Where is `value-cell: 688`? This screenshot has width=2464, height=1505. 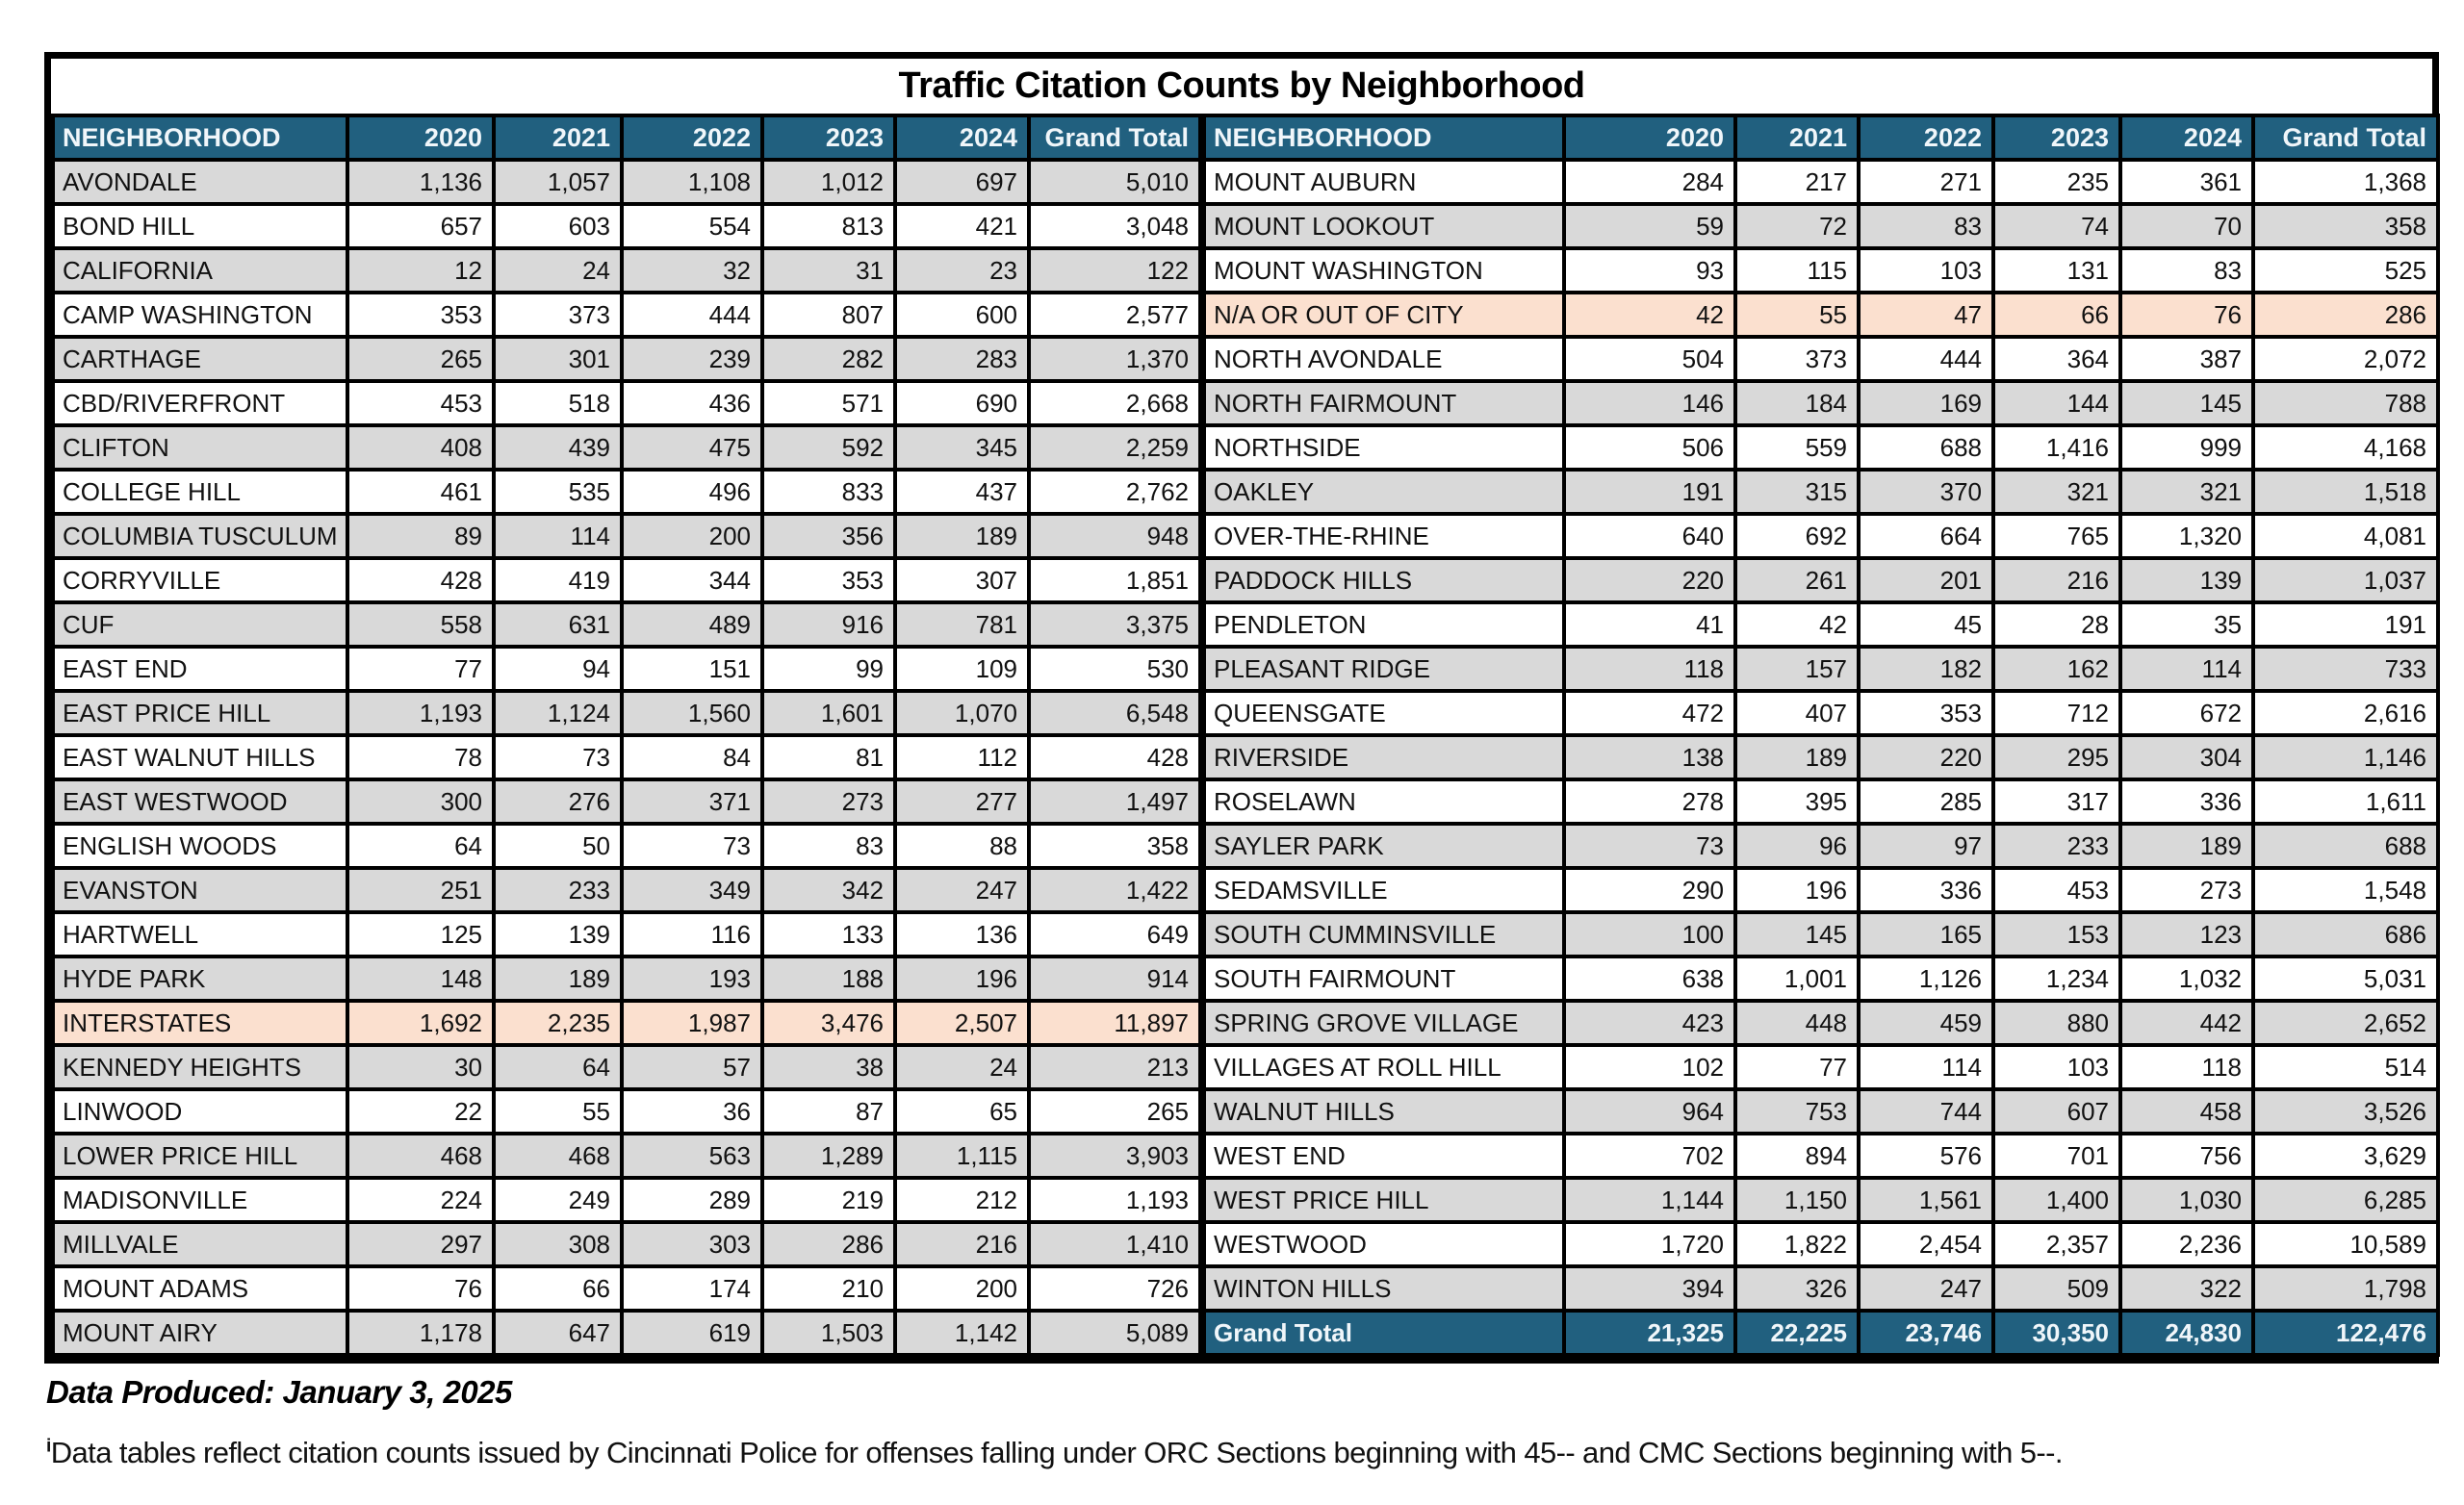
value-cell: 688 is located at coordinates (2345, 846).